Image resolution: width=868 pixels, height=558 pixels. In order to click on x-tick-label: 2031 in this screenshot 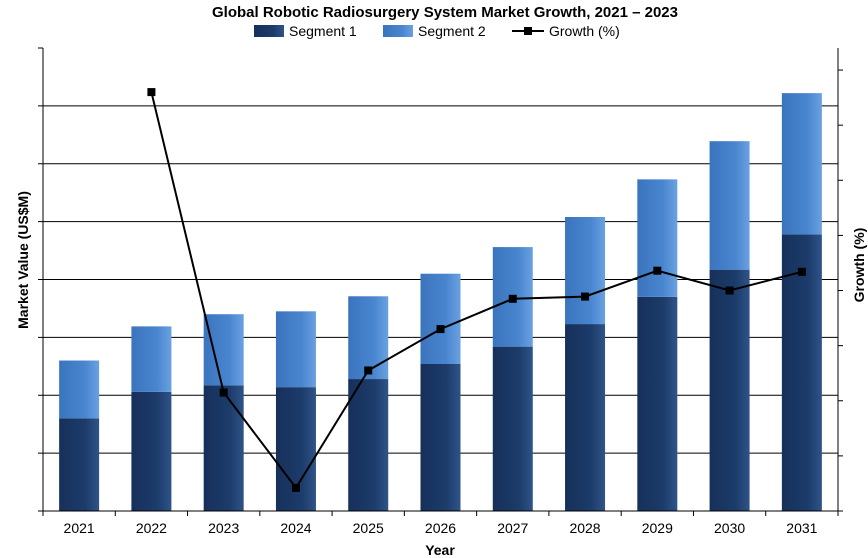, I will do `click(801, 528)`.